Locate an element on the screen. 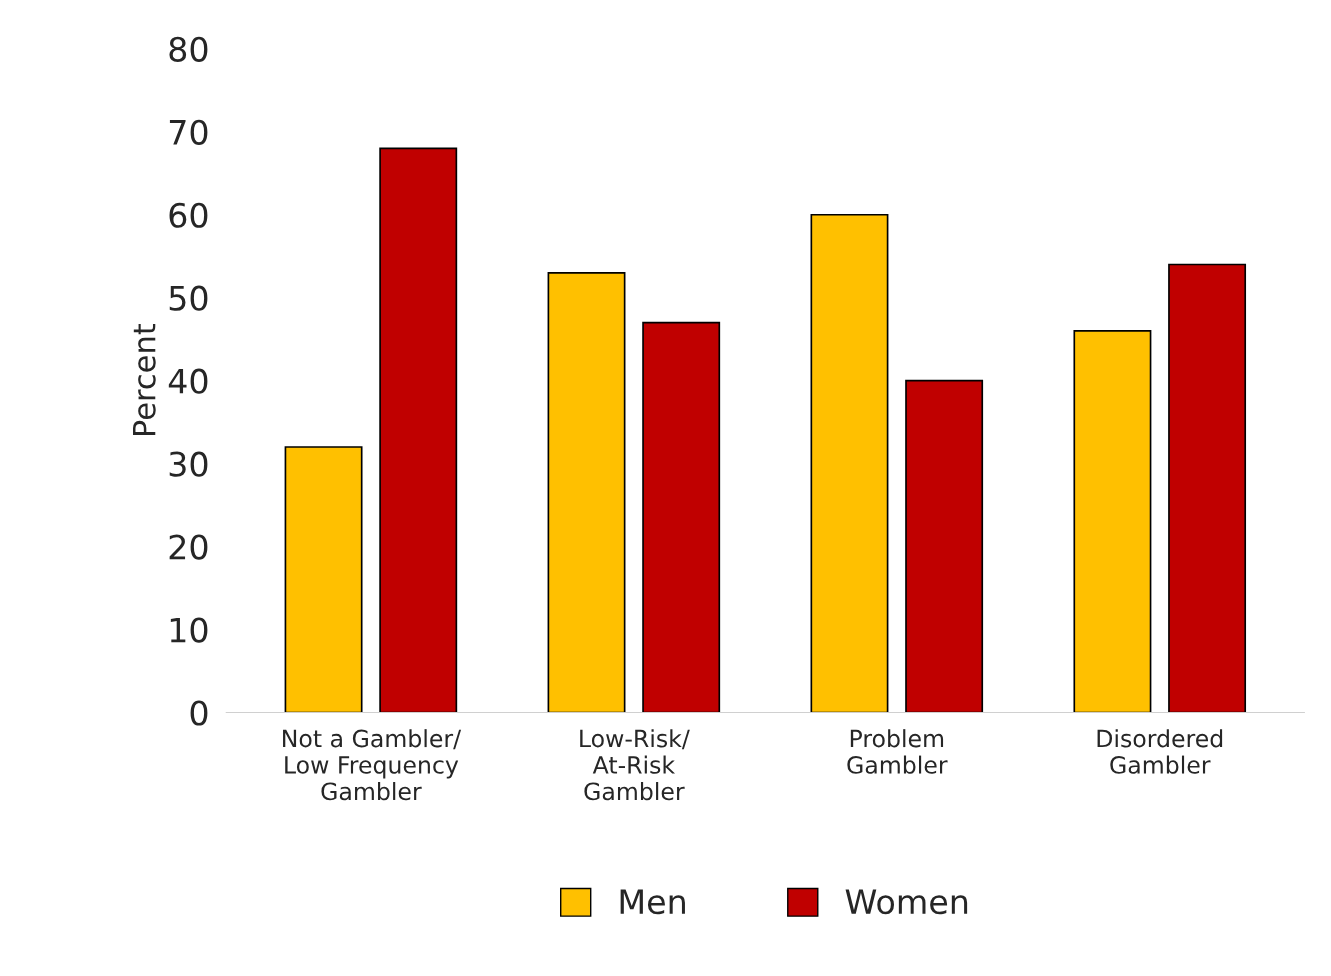 This screenshot has height=976, width=1331. y-axis-title: Percent is located at coordinates (144, 379).